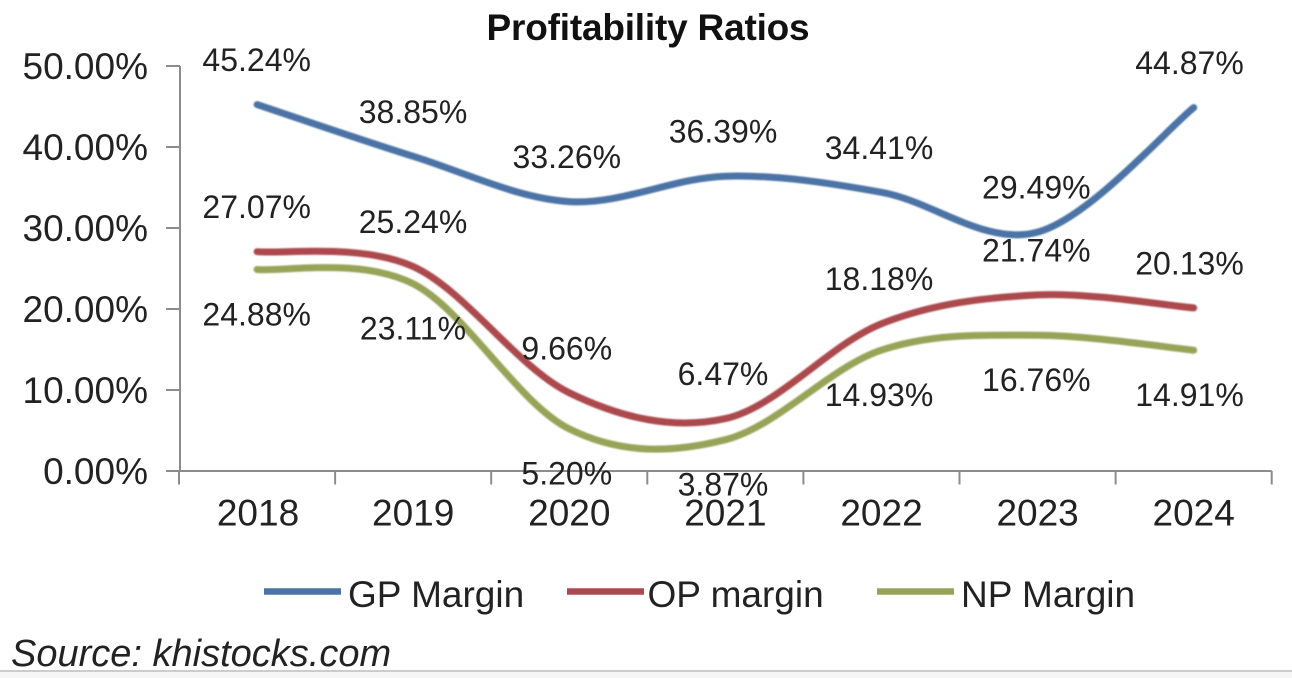  What do you see at coordinates (881, 513) in the screenshot?
I see `svg-text: 2022` at bounding box center [881, 513].